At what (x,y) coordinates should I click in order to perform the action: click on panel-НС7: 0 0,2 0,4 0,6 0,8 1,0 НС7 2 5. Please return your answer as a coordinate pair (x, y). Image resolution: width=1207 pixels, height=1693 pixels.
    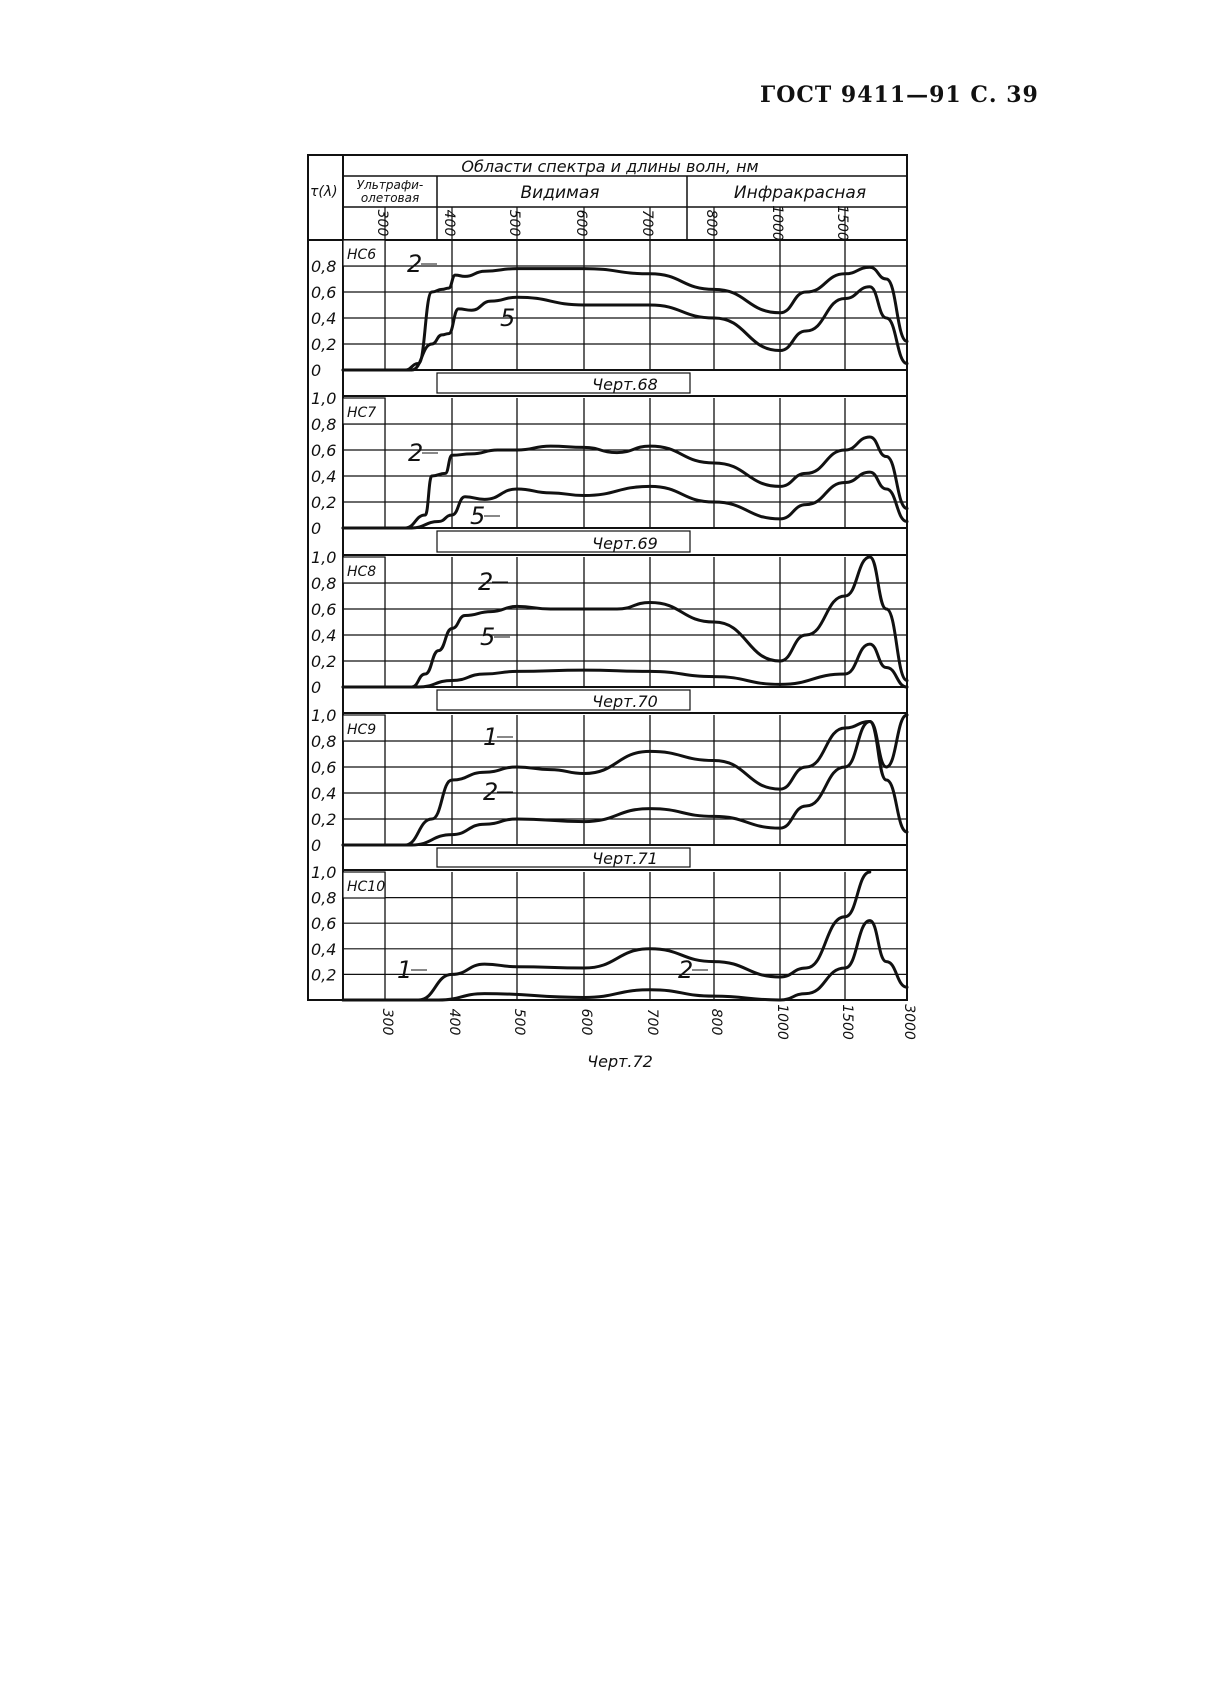
    Looking at the image, I should click on (610, 463).